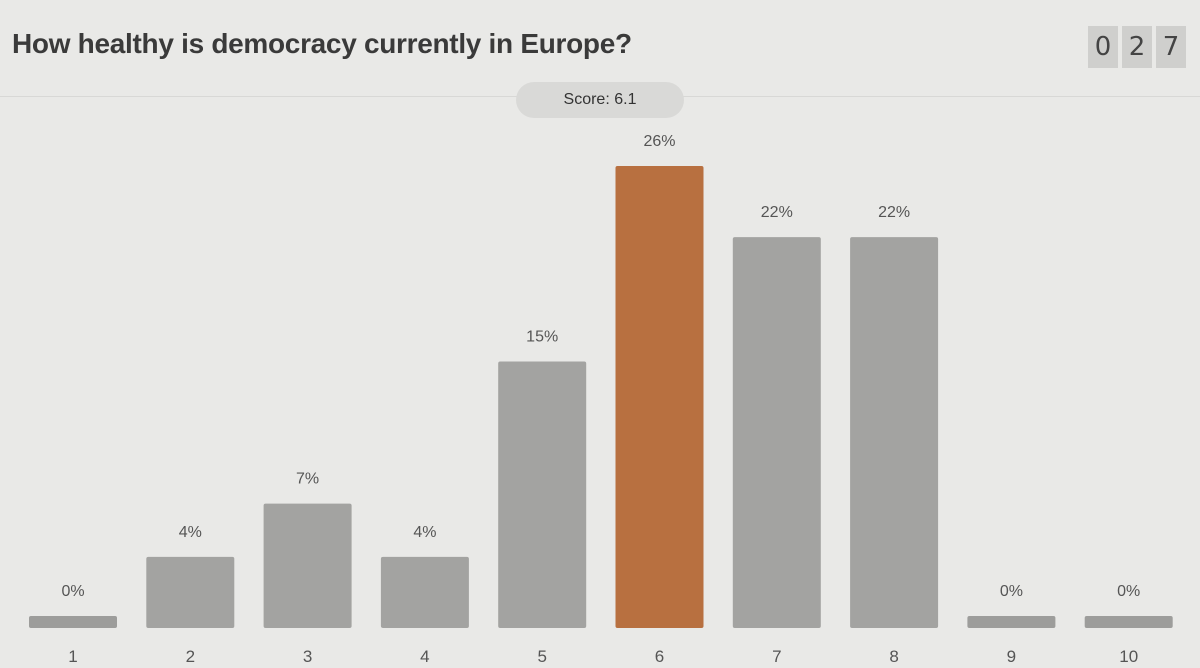 The width and height of the screenshot is (1200, 668). I want to click on x-tick-label: 6, so click(659, 656).